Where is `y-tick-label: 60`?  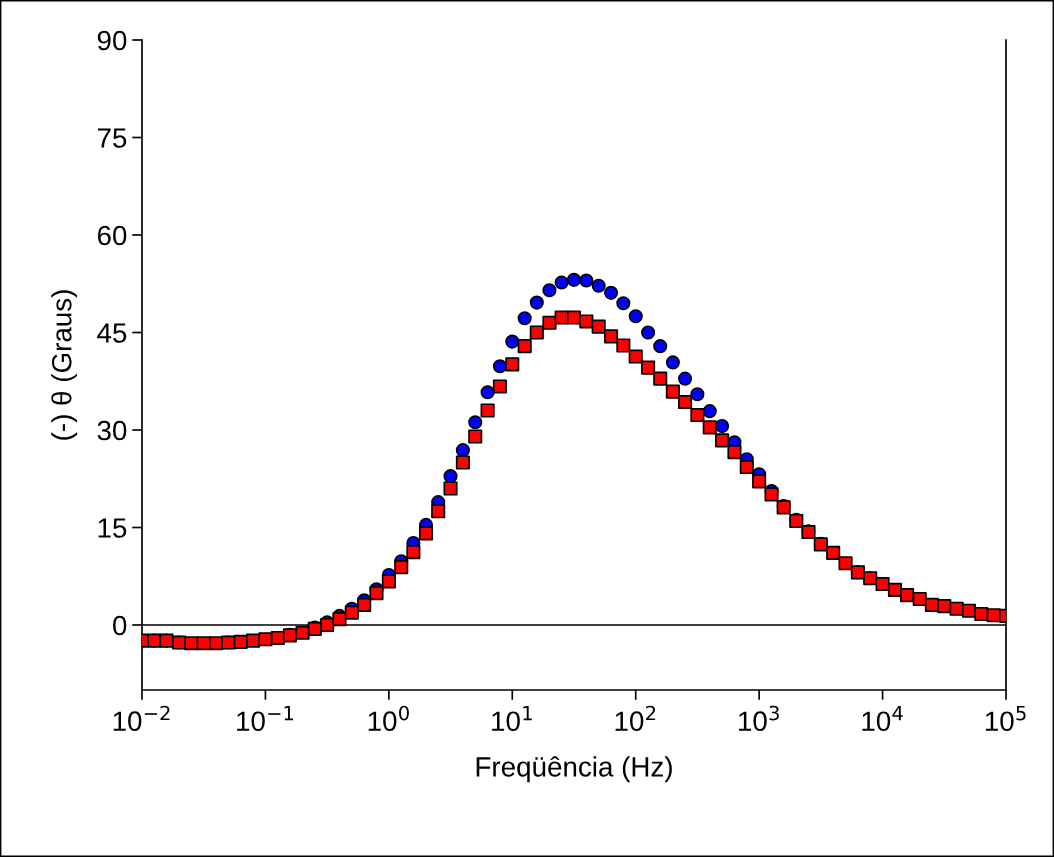 y-tick-label: 60 is located at coordinates (112, 235).